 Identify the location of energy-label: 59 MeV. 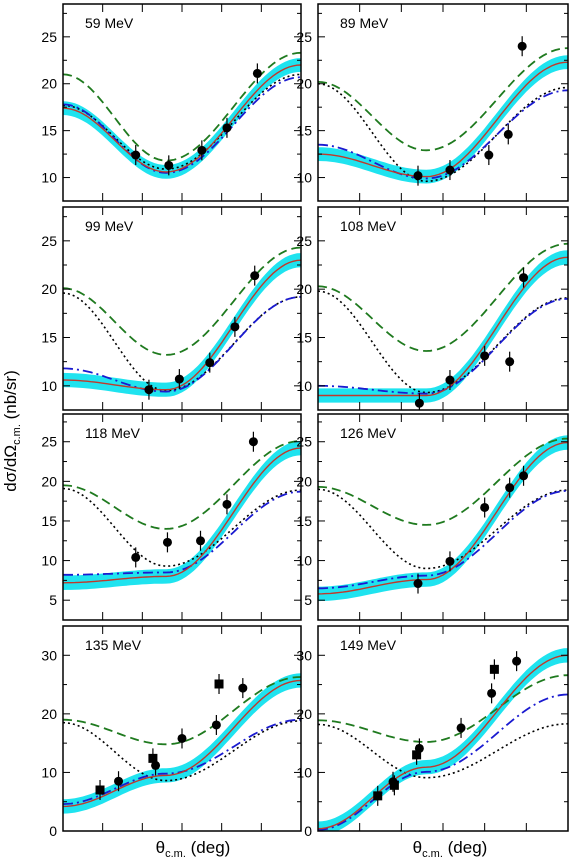
(109, 23).